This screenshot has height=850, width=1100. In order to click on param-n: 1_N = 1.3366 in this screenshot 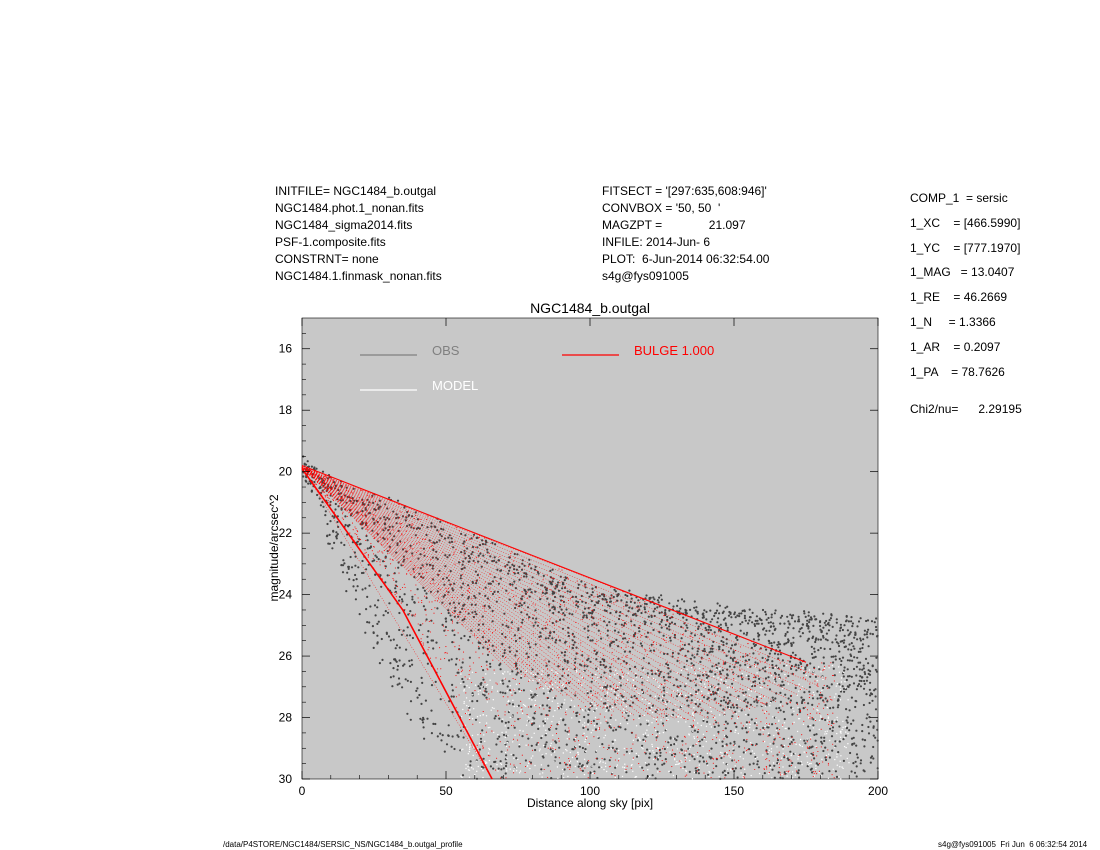, I will do `click(953, 321)`.